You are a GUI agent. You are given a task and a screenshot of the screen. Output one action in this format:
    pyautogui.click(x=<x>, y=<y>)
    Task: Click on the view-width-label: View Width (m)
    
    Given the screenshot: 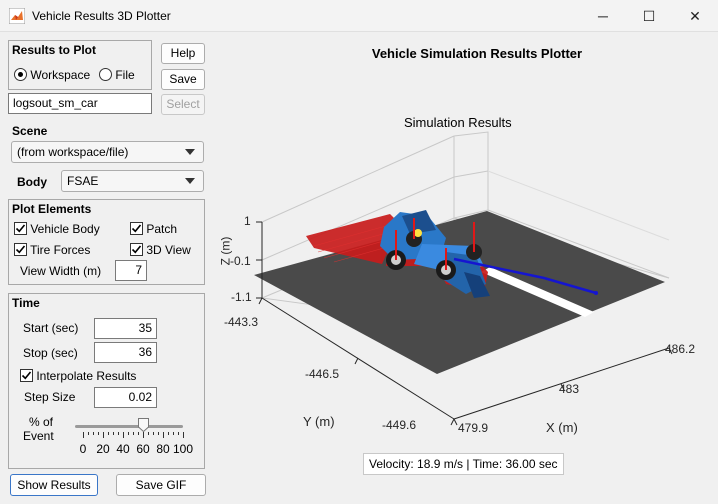 What is the action you would take?
    pyautogui.click(x=61, y=271)
    